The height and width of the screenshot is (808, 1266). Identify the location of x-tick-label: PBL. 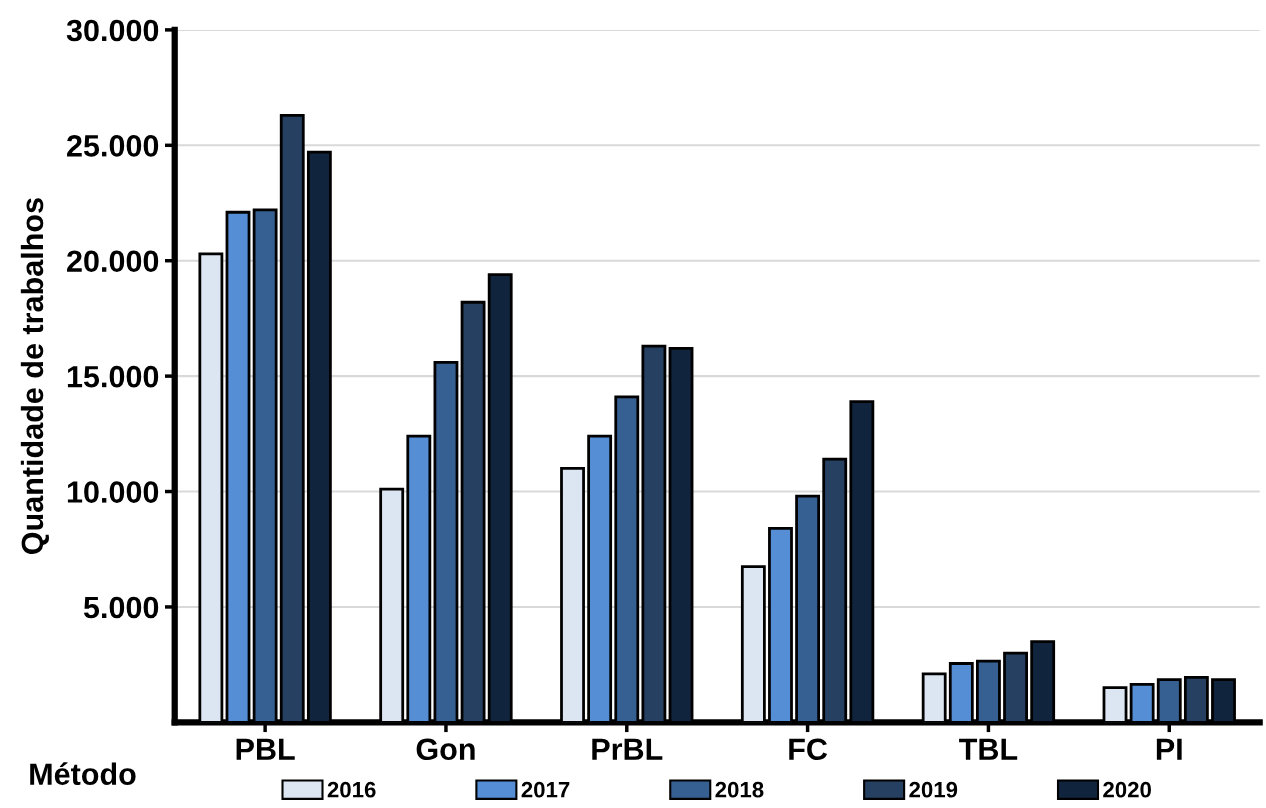
(265, 749).